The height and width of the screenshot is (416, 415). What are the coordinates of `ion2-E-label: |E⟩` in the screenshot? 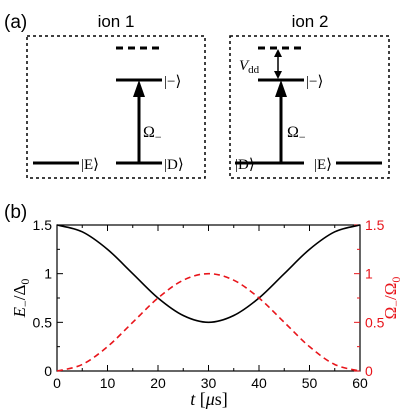 It's located at (323, 165).